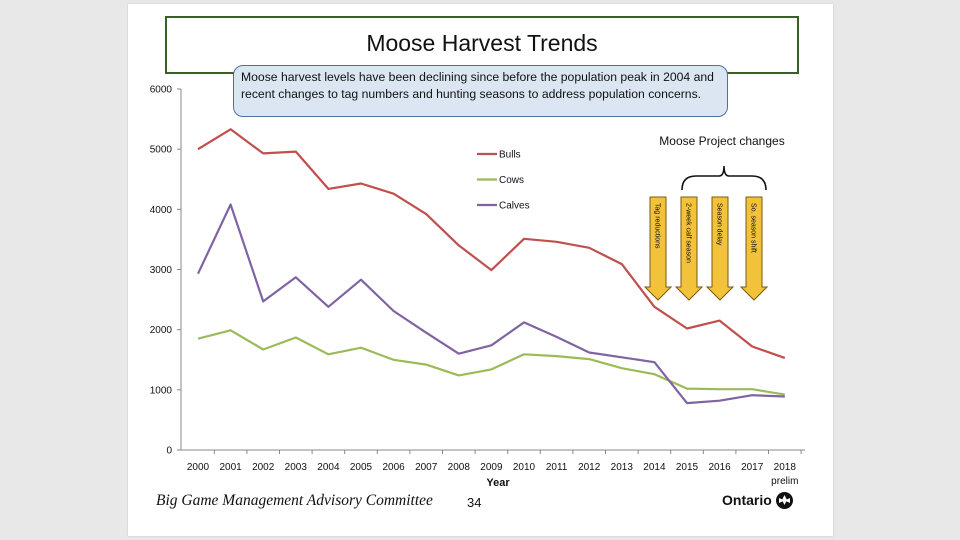 This screenshot has width=960, height=540. I want to click on x-tick-label: 2010, so click(524, 467).